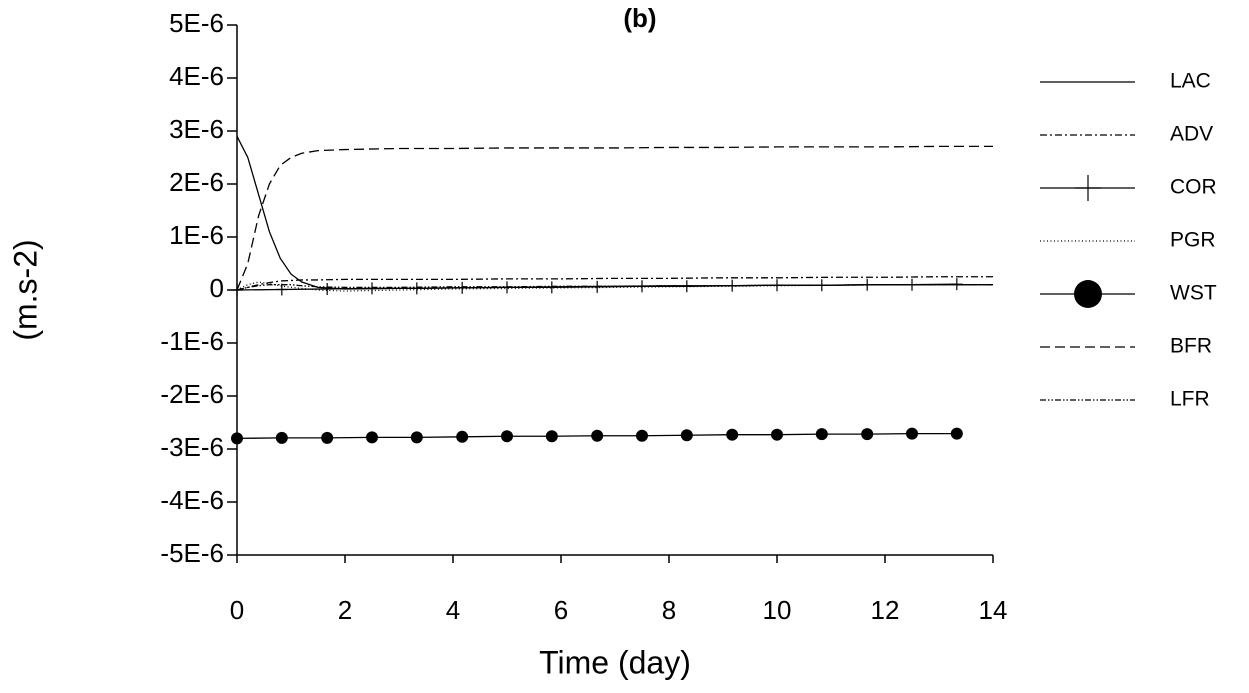 The width and height of the screenshot is (1249, 693). What do you see at coordinates (192, 447) in the screenshot?
I see `y-tick-label: -3E-6` at bounding box center [192, 447].